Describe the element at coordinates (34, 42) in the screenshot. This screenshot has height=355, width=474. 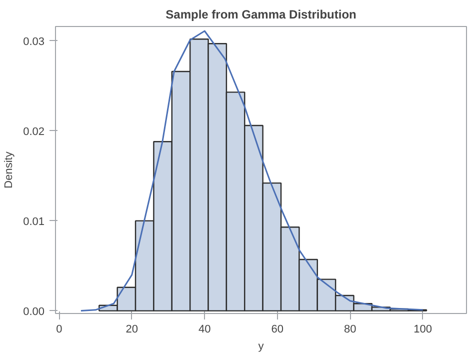
I see `y-tick-label: 0.03` at that location.